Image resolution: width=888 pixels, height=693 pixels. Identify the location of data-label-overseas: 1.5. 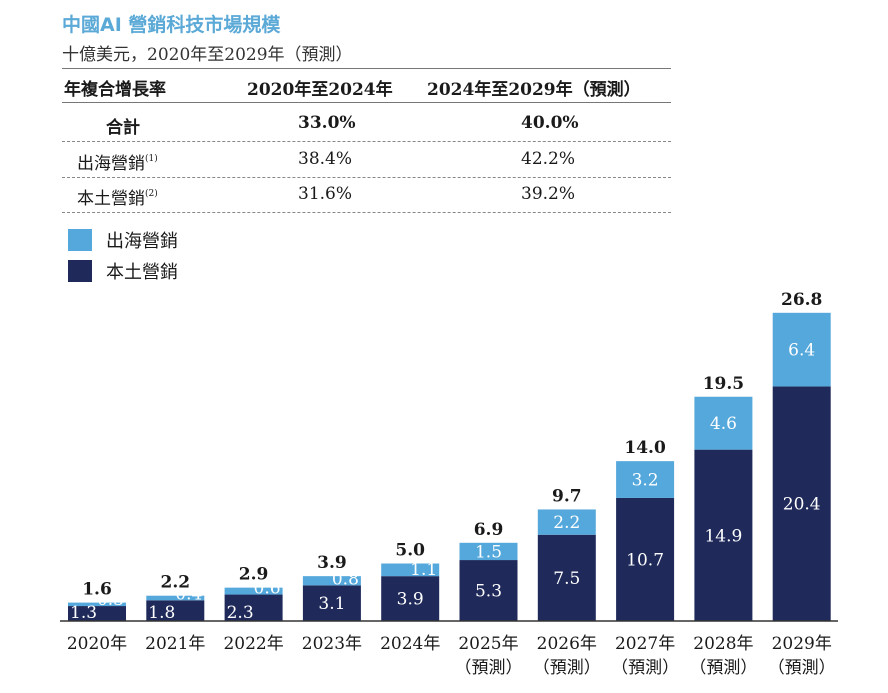
(488, 552).